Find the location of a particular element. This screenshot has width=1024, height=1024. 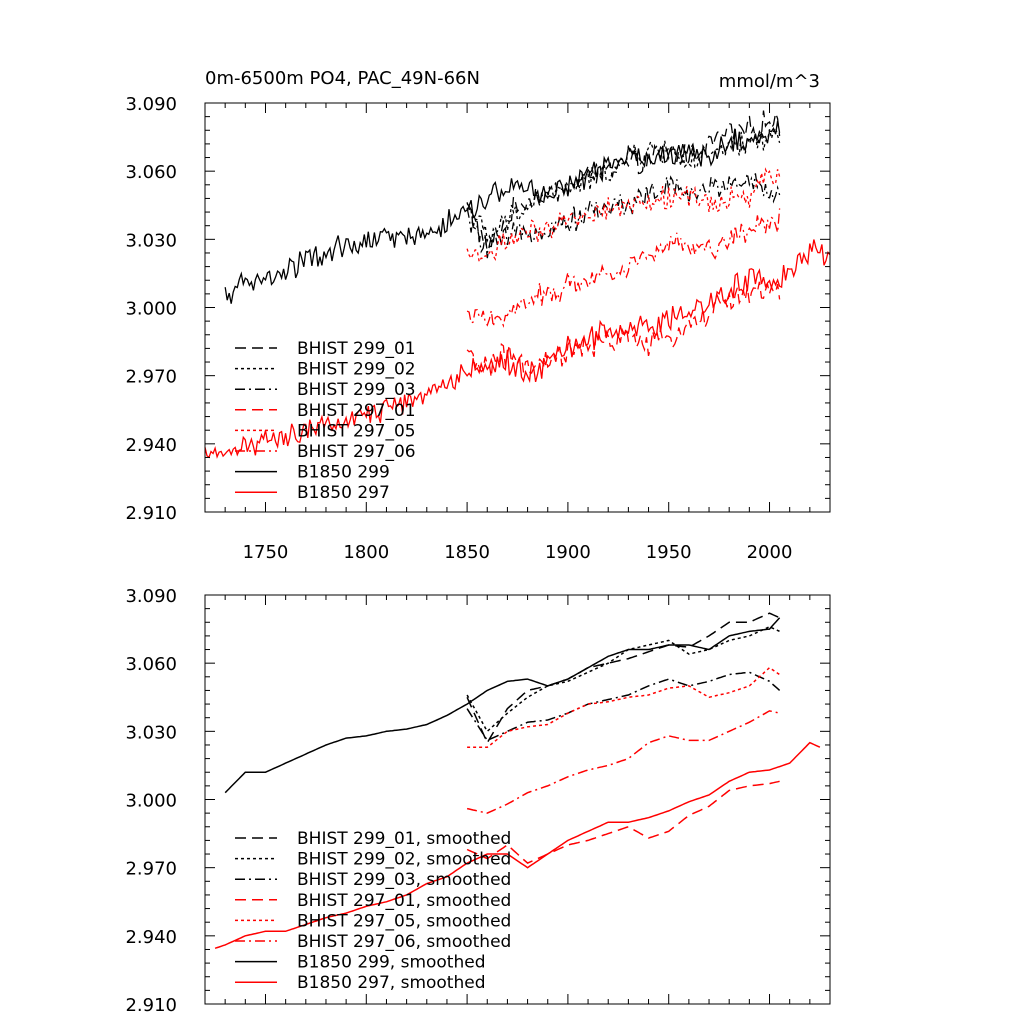

chart-title: 0m-6500m PO4, PAC_49N-66N is located at coordinates (342, 78).